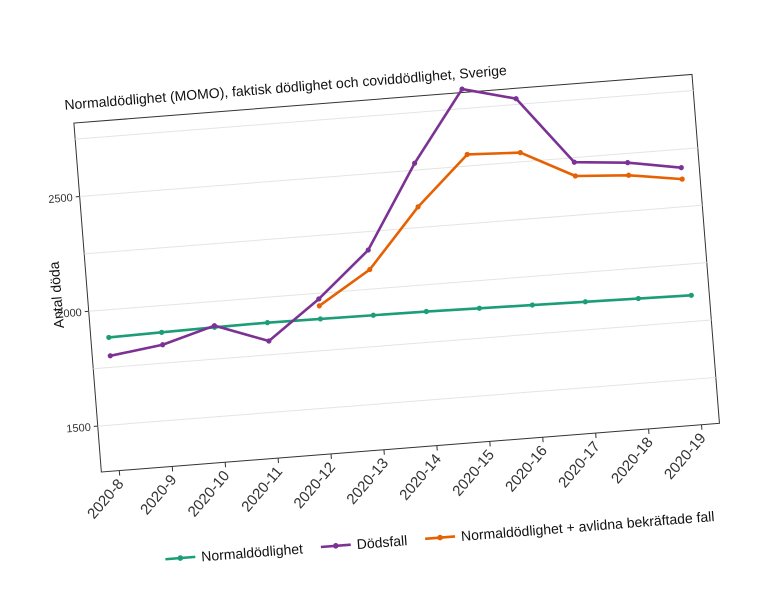  What do you see at coordinates (685, 456) in the screenshot?
I see `x-tick-label: 2020-19` at bounding box center [685, 456].